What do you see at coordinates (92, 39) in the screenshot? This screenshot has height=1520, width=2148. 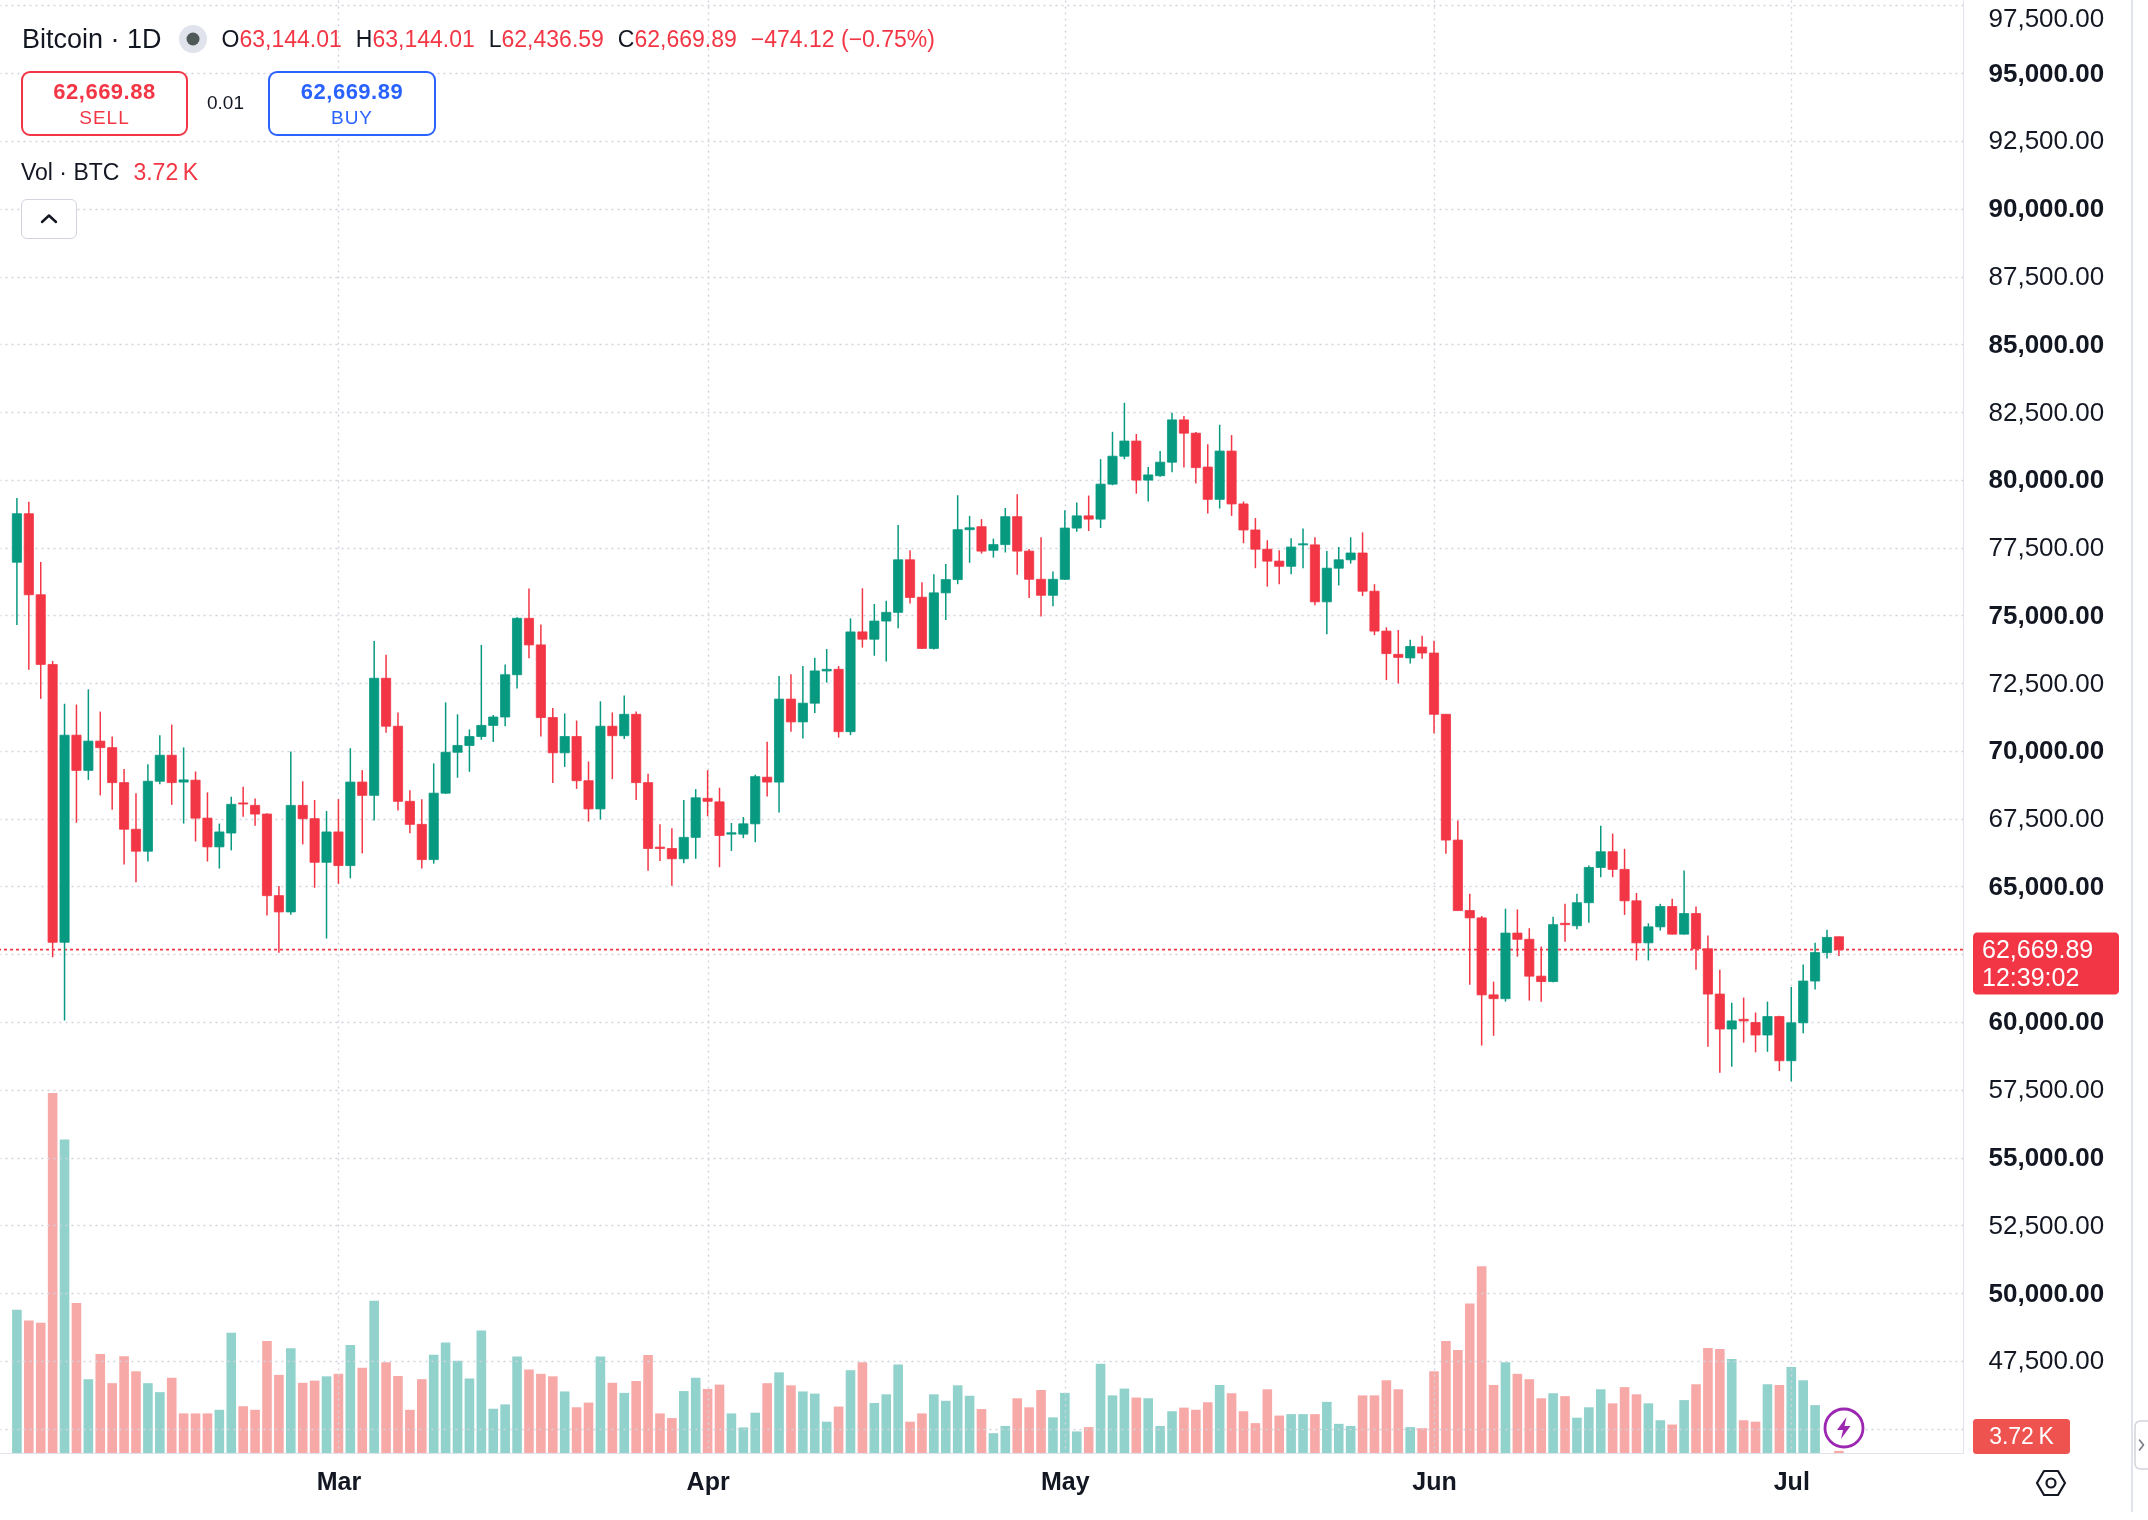 I see `text: Bitcoin · 1D` at bounding box center [92, 39].